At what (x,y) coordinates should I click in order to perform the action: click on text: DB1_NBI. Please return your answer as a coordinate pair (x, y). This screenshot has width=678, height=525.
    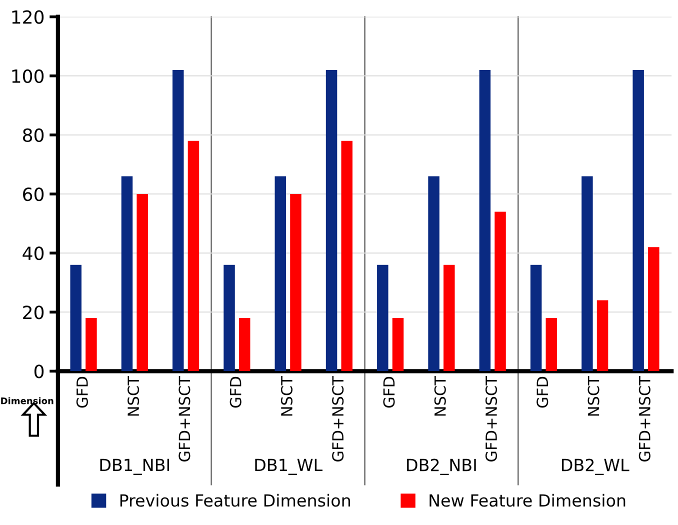
    Looking at the image, I should click on (135, 466).